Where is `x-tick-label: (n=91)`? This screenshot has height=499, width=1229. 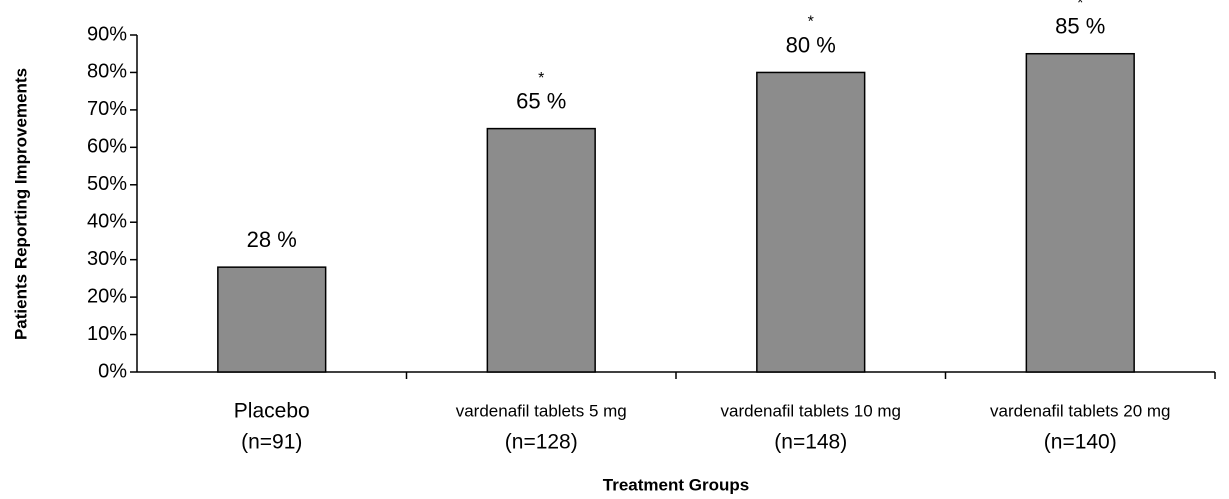 x-tick-label: (n=91) is located at coordinates (271, 442).